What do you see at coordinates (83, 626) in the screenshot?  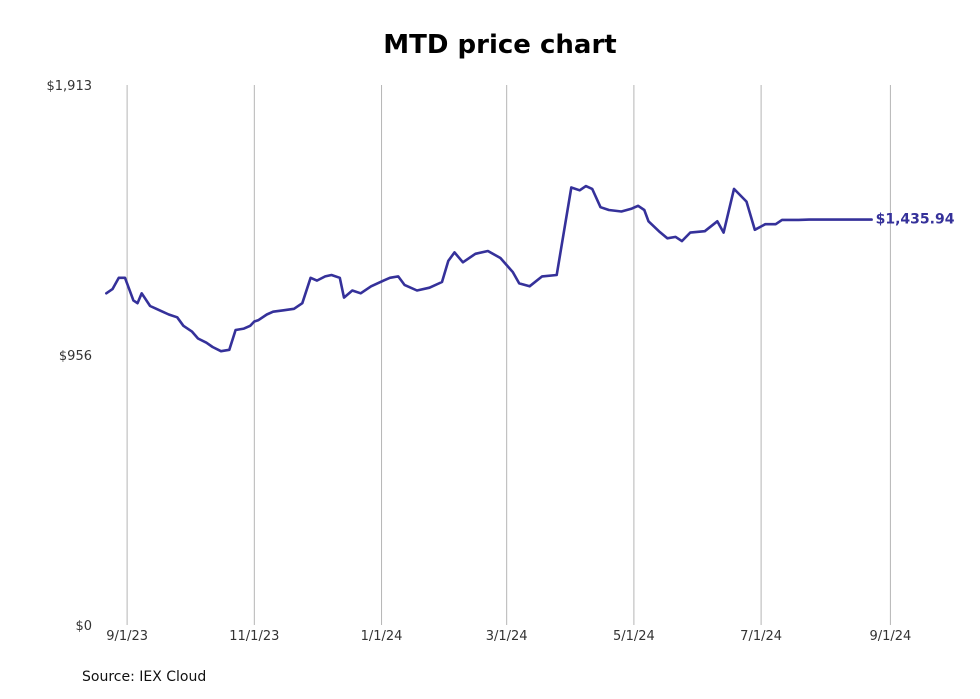 I see `y-tick-label-0: $0` at bounding box center [83, 626].